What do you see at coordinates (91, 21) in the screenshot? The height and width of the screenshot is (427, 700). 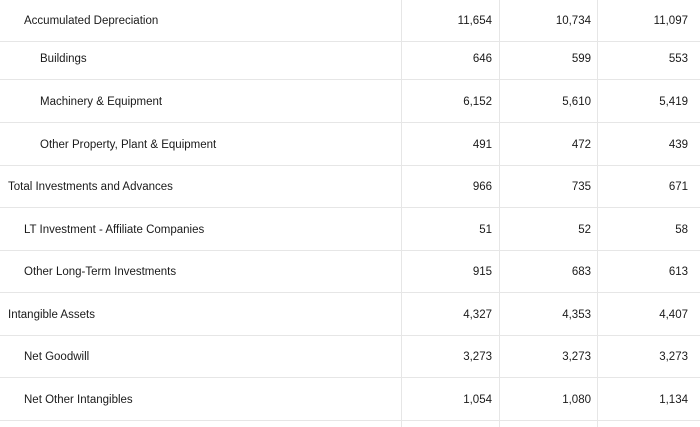 I see `row-label: Accumulated Depreciation` at bounding box center [91, 21].